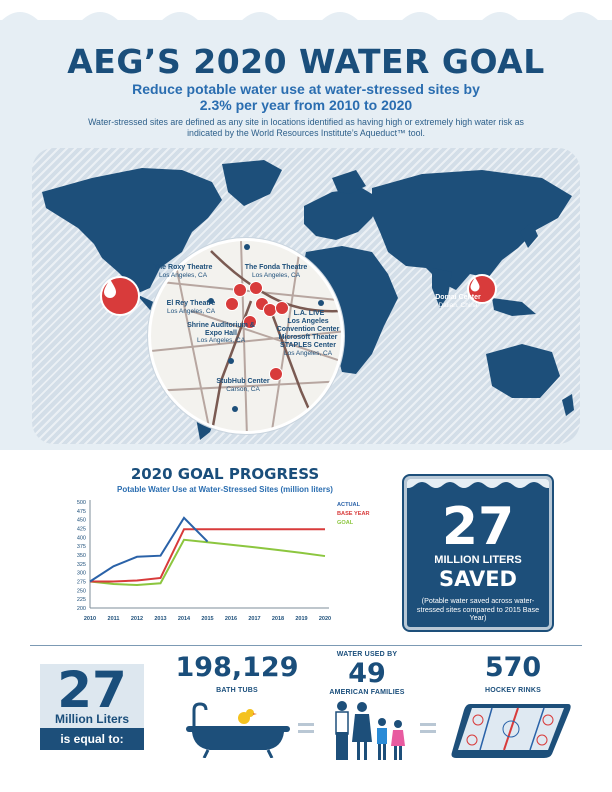 The width and height of the screenshot is (612, 792). Describe the element at coordinates (478, 560) in the screenshot. I see `liters-saved-unit: MILLION LITERS` at that location.